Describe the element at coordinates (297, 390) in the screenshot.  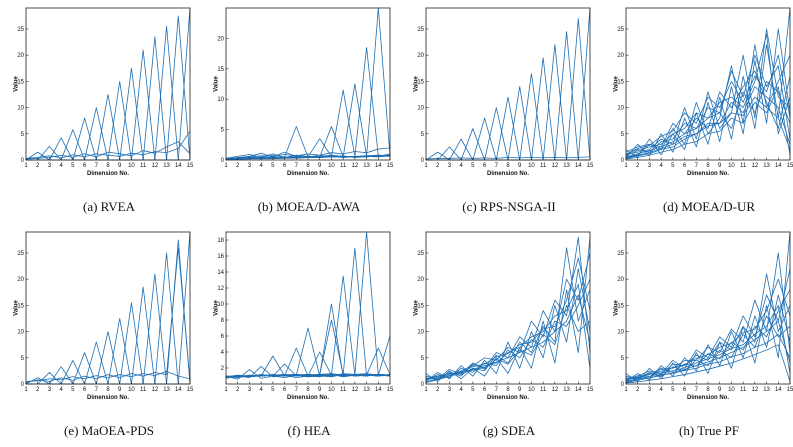
I see `x-tick-label: 7` at that location.